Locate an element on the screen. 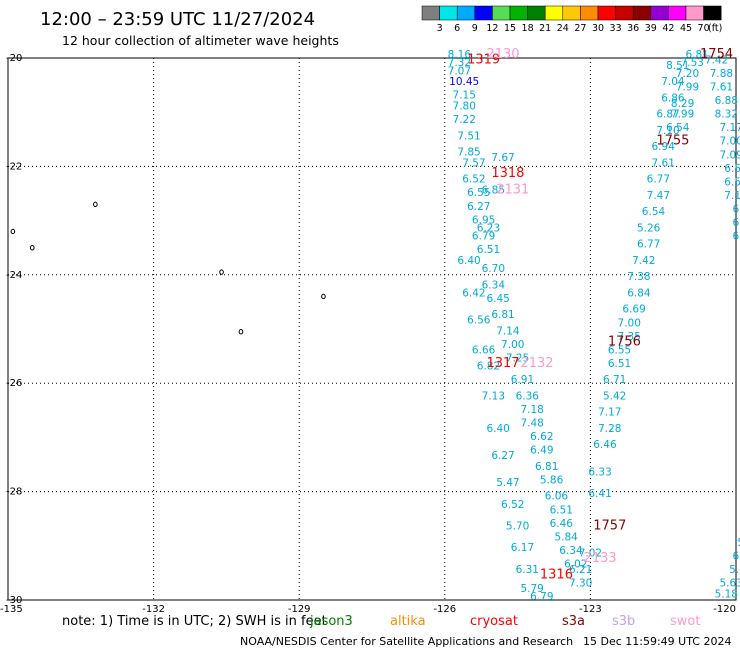  satellite-legend-item: swot is located at coordinates (685, 621).